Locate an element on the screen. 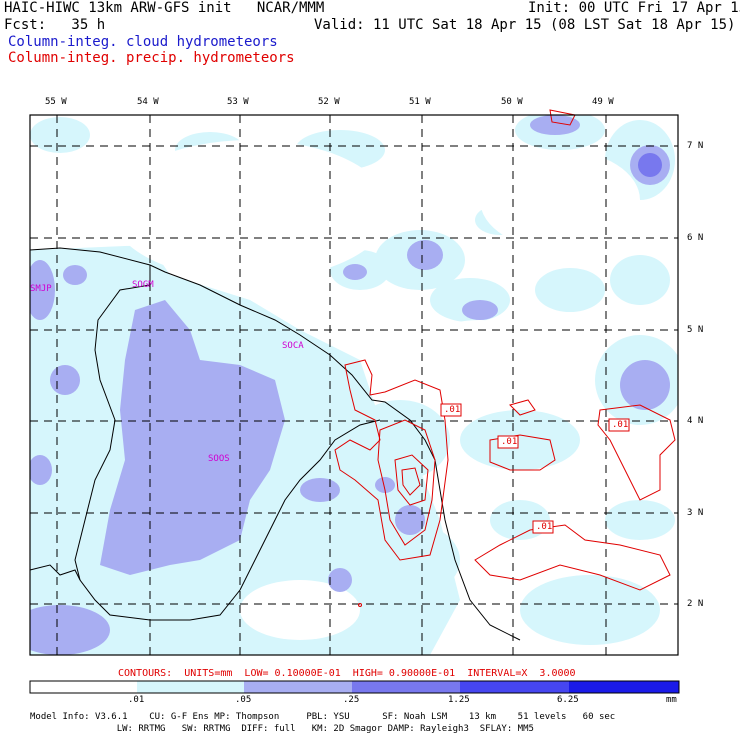 The height and width of the screenshot is (740, 740). forecast-hour: Fcst: 35 h is located at coordinates (55, 25).